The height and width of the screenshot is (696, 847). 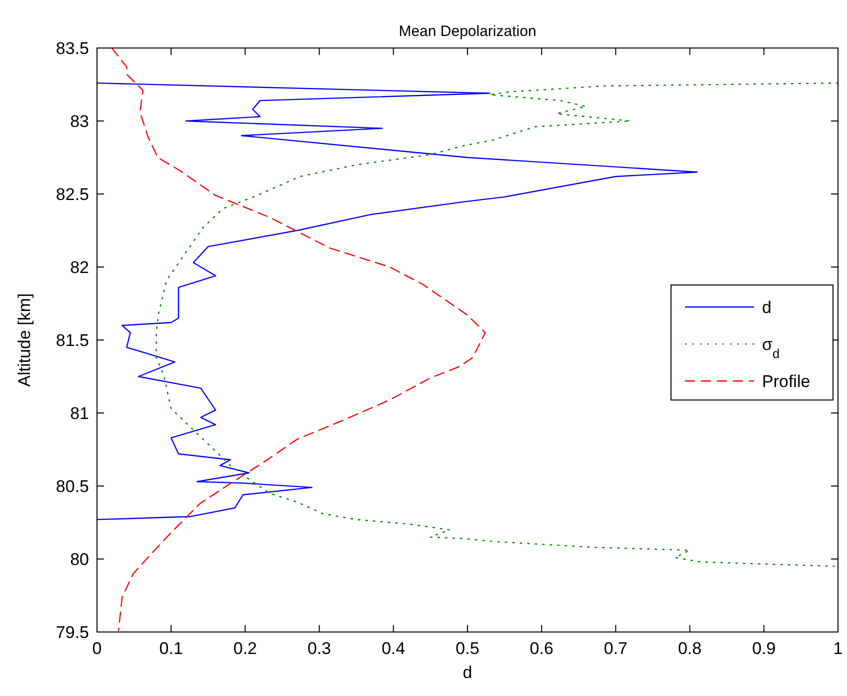 I want to click on y-tick-label: 79.5, so click(x=72, y=632).